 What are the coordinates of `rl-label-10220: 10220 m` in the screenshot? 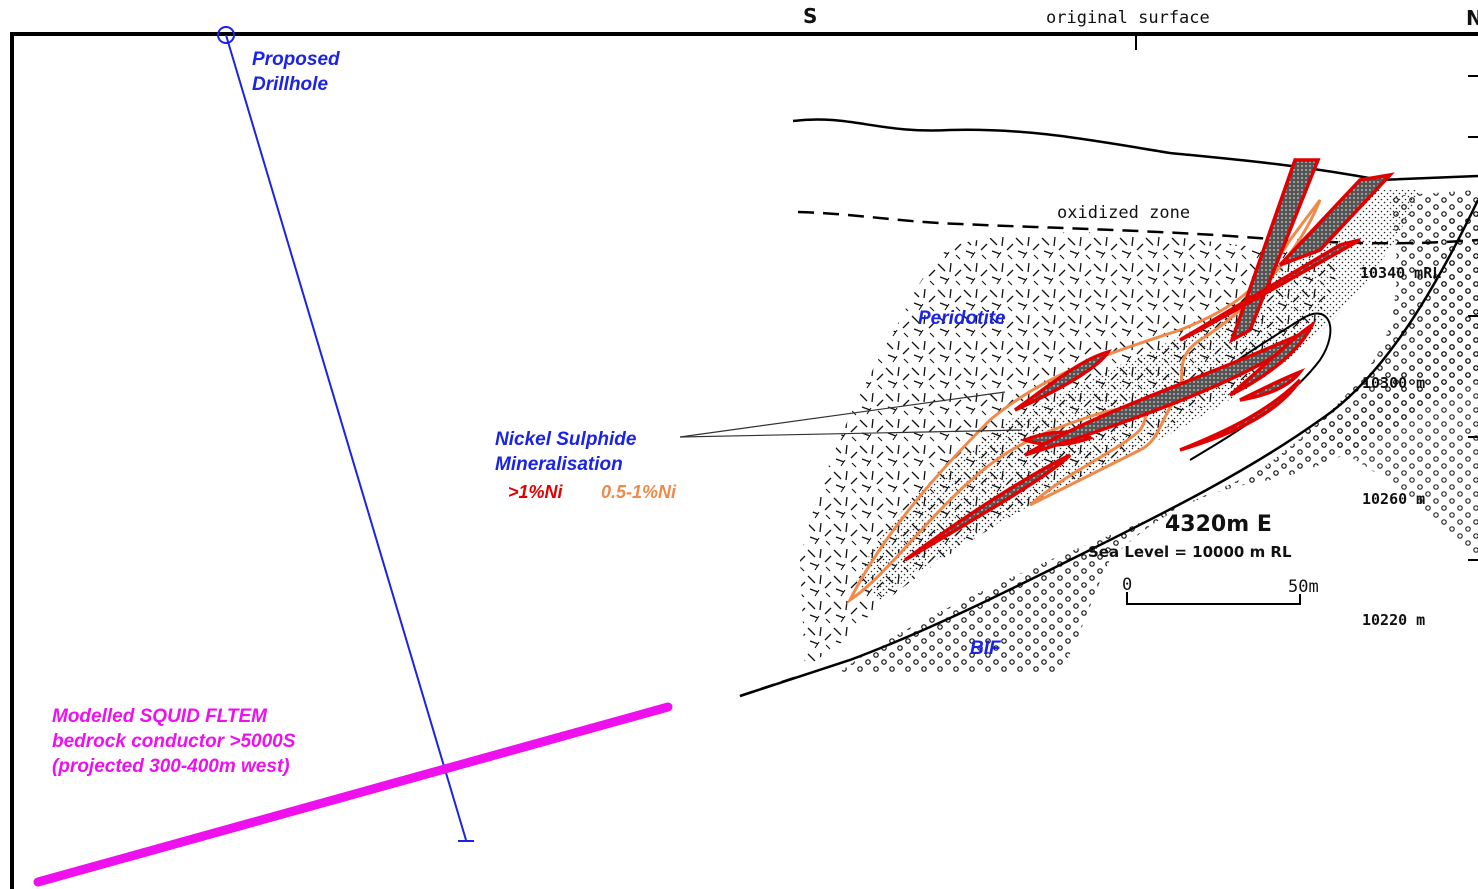 It's located at (1393, 620).